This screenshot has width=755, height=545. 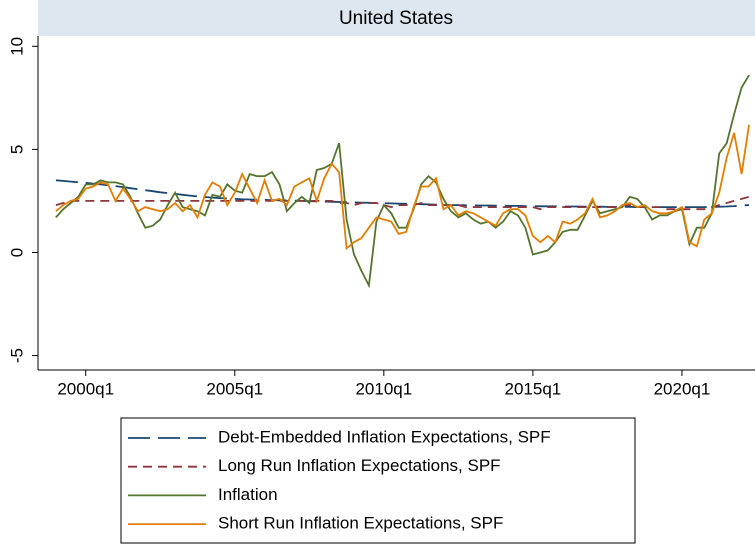 I want to click on x-tick-label: 2010q1, so click(x=383, y=388).